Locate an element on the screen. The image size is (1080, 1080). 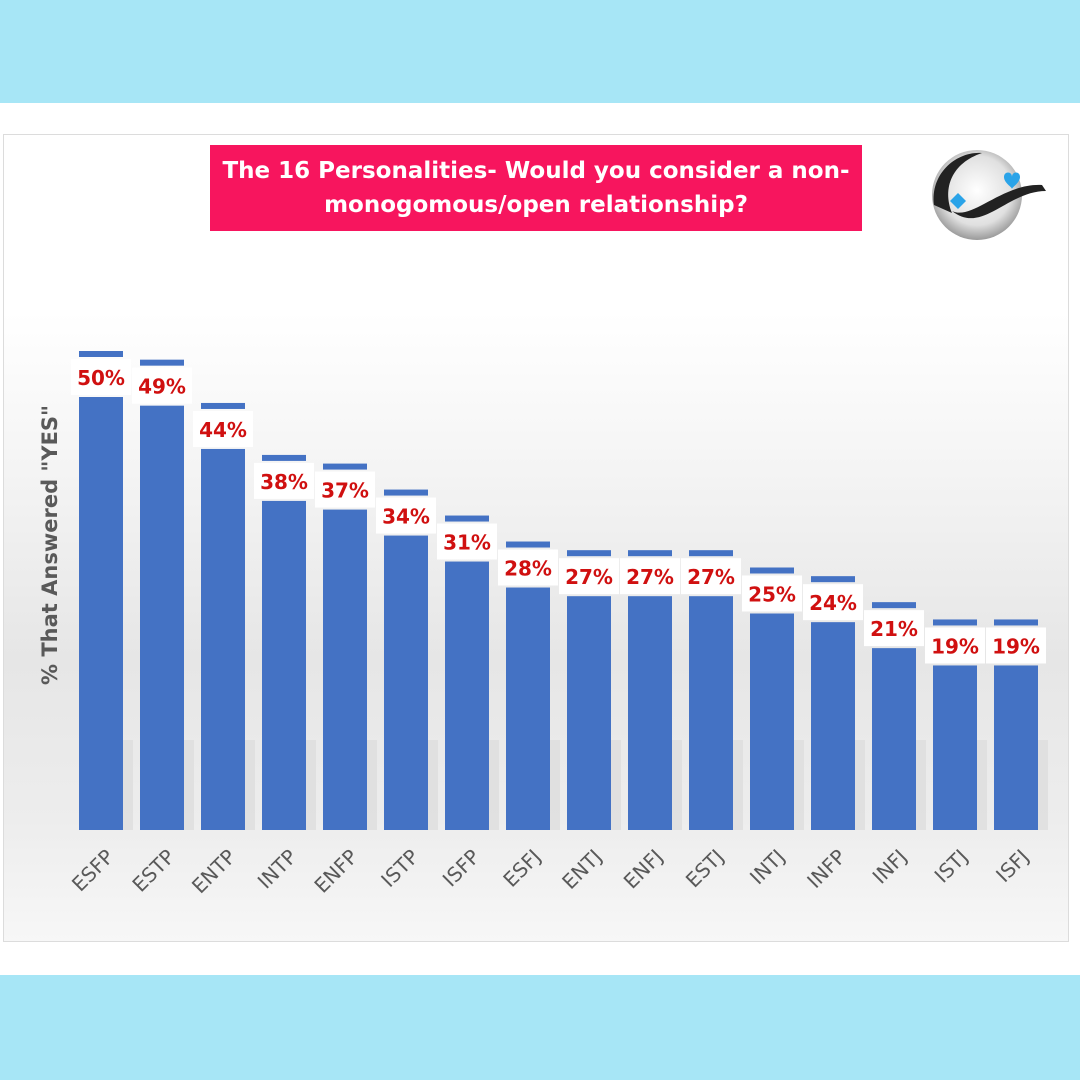
x-tick-label: INTP is located at coordinates (277, 869).